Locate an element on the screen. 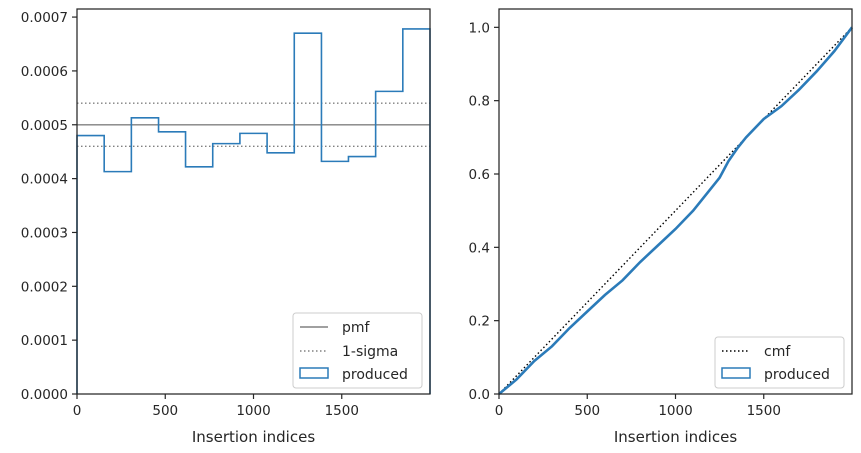  right-y-tick-label: 0.6 is located at coordinates (479, 175).